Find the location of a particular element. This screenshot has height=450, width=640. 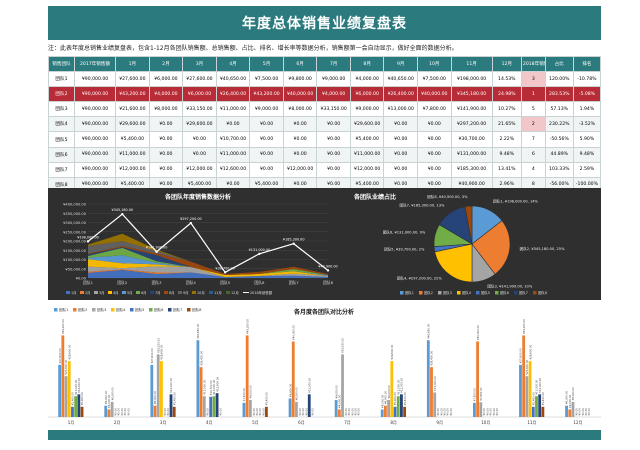

bar-data-label: ¥26,400.00 is located at coordinates (432, 357).